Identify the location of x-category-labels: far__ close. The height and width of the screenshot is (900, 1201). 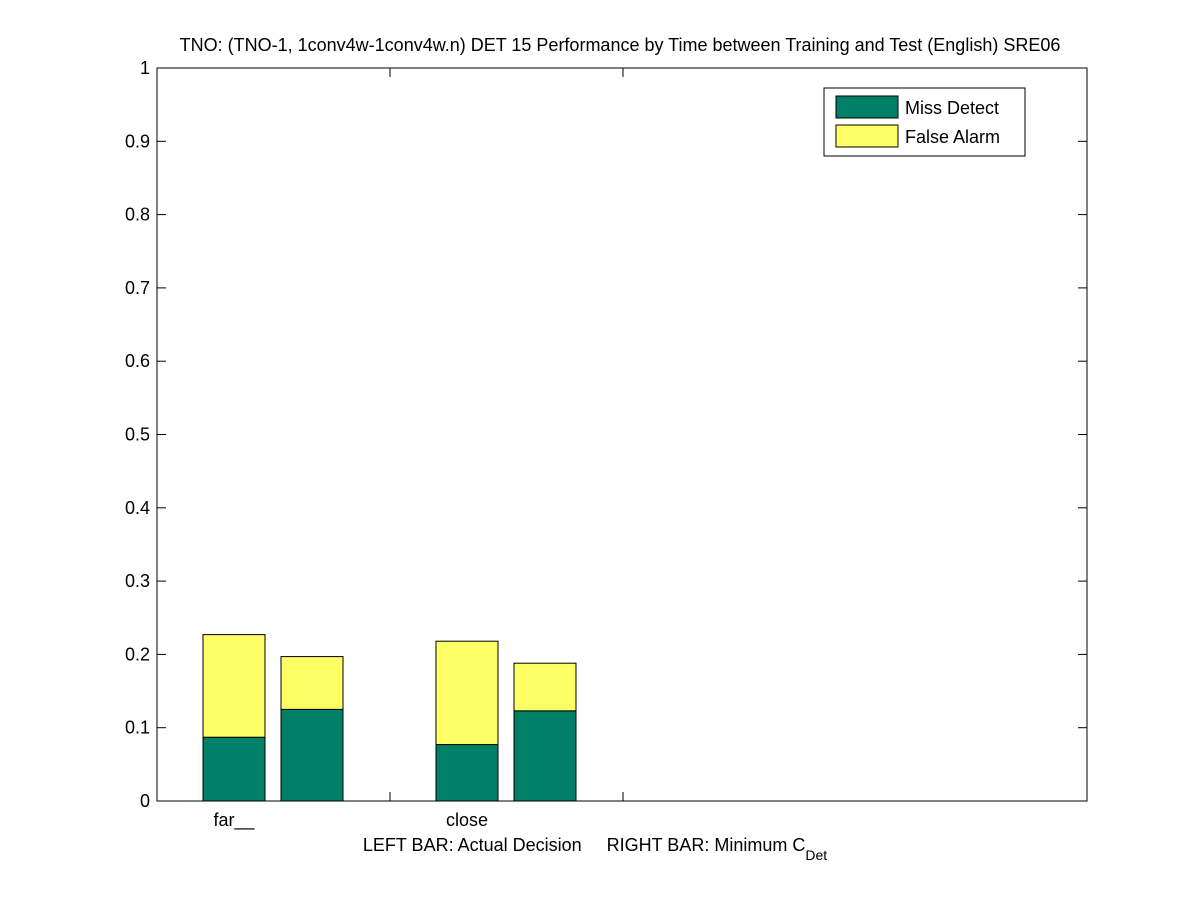
(350, 820).